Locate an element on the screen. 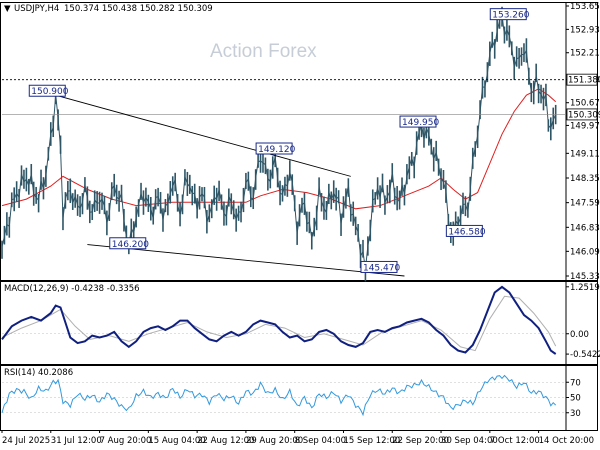 This screenshot has height=450, width=600. price-ytick-label: 152.930 is located at coordinates (585, 30).